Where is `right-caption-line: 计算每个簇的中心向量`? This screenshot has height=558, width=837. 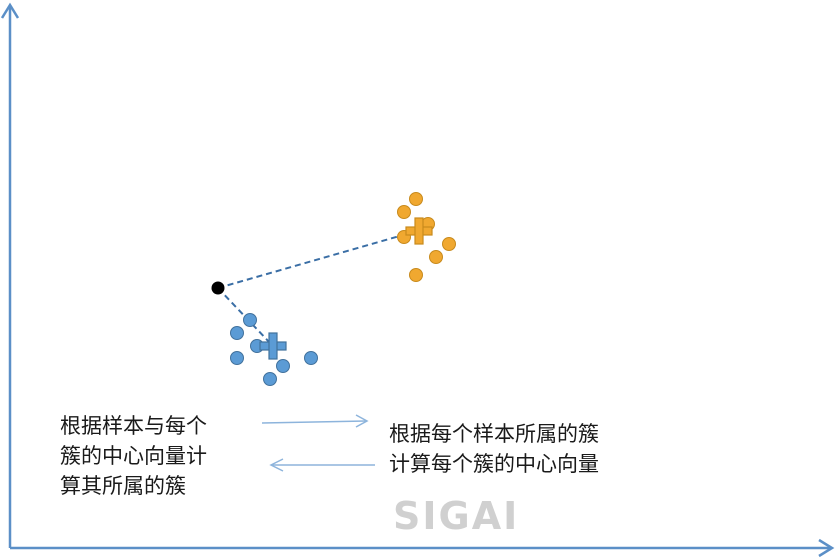
right-caption-line: 计算每个簇的中心向量 is located at coordinates (494, 464).